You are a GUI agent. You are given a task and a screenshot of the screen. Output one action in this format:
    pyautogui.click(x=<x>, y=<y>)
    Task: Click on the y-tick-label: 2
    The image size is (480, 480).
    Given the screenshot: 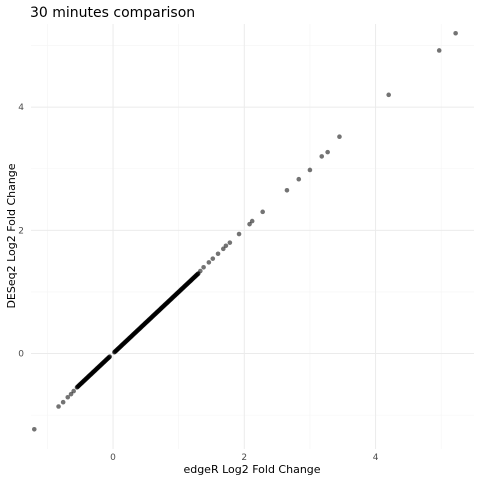 What is the action you would take?
    pyautogui.click(x=21, y=231)
    